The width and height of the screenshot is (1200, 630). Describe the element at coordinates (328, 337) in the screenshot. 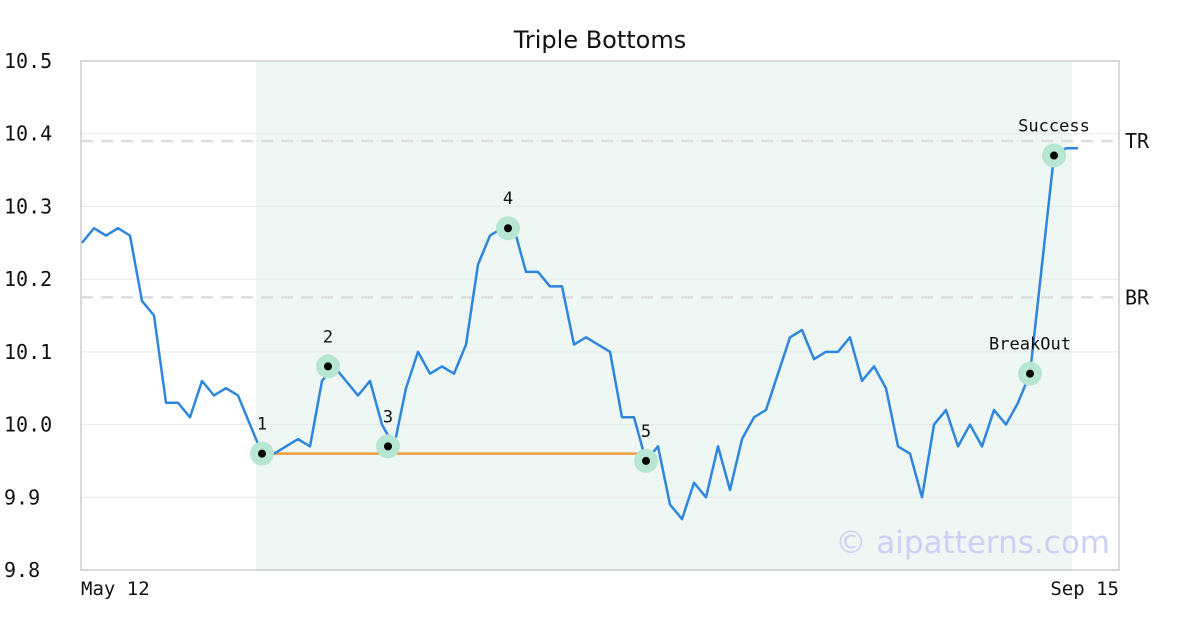

I see `point-label-2: 2` at that location.